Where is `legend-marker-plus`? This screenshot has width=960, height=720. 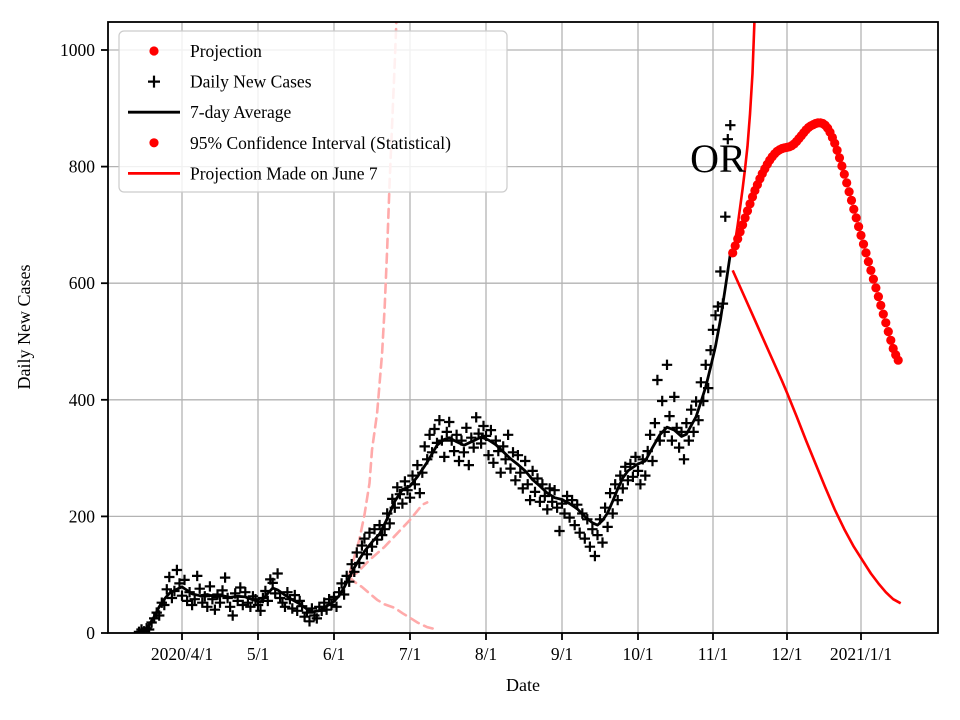 legend-marker-plus is located at coordinates (154, 81).